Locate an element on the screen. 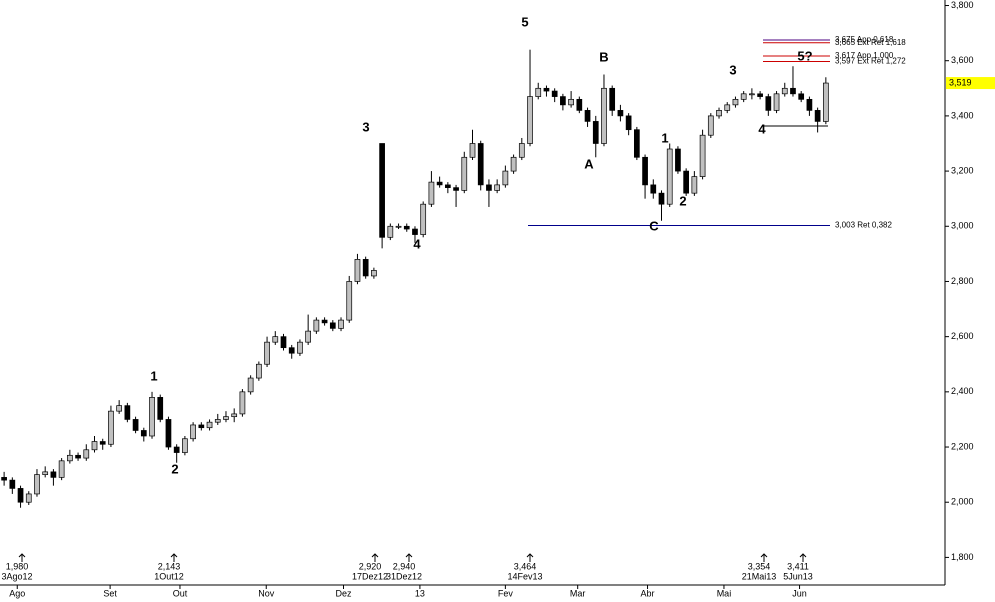 Image resolution: width=995 pixels, height=602 pixels. wave-label: B is located at coordinates (603, 56).